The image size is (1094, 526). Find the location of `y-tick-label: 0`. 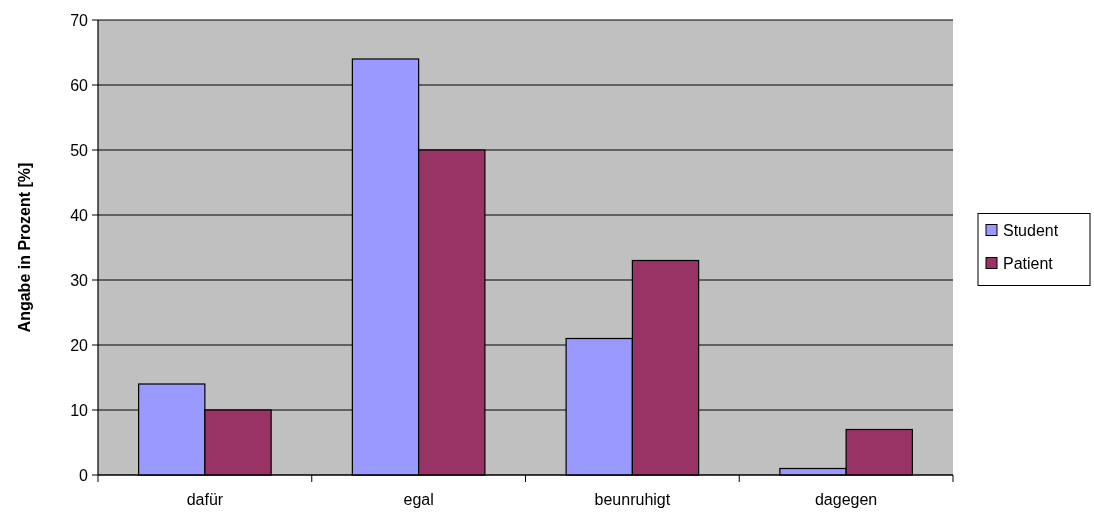

y-tick-label: 0 is located at coordinates (84, 475).